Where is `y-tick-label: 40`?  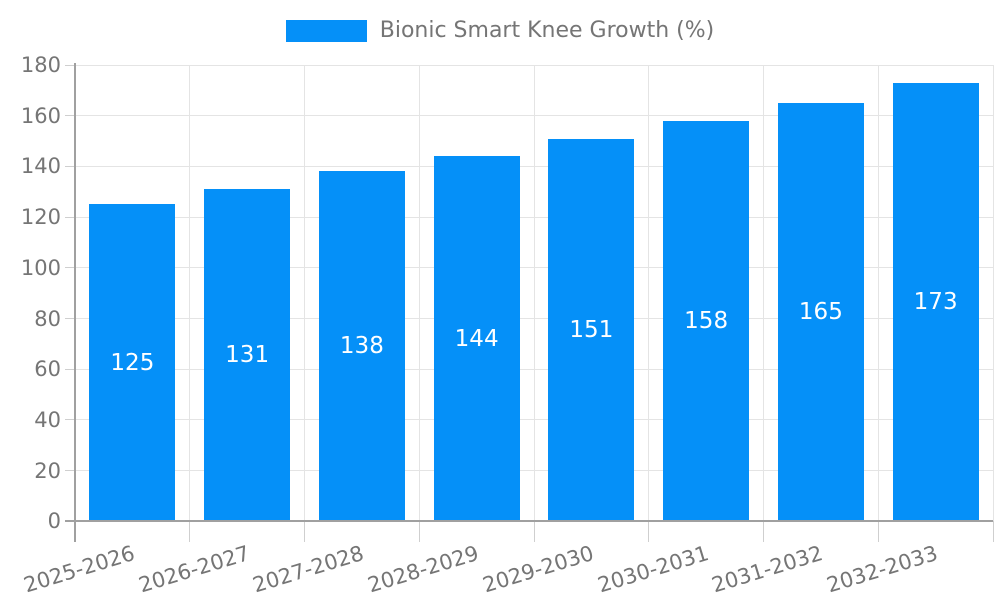 y-tick-label: 40 is located at coordinates (47, 419).